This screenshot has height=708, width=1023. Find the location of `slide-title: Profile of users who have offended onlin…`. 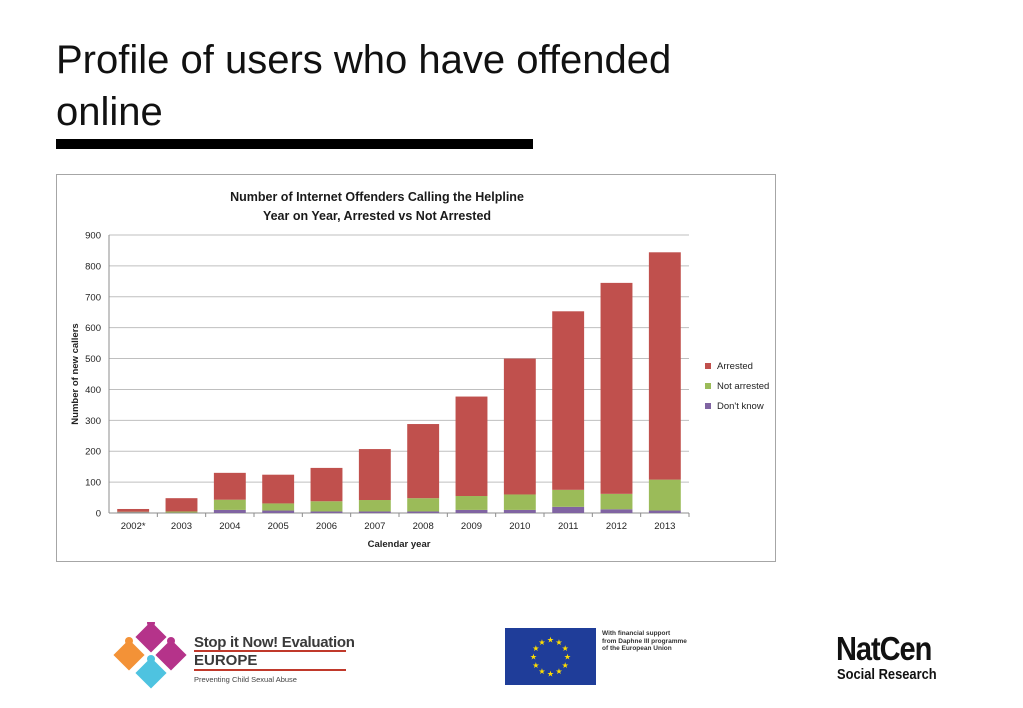

slide-title: Profile of users who have offended onlin… is located at coordinates (364, 86).